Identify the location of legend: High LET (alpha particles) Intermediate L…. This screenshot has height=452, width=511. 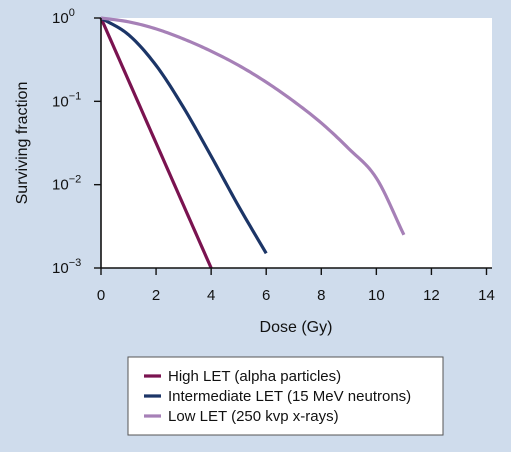
(285, 396).